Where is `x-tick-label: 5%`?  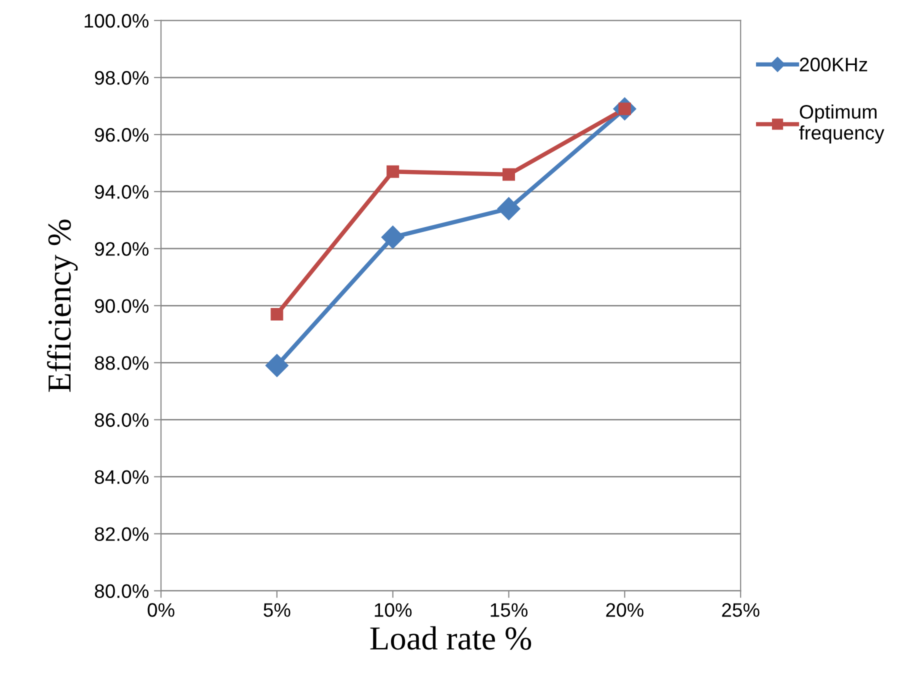
x-tick-label: 5% is located at coordinates (277, 610).